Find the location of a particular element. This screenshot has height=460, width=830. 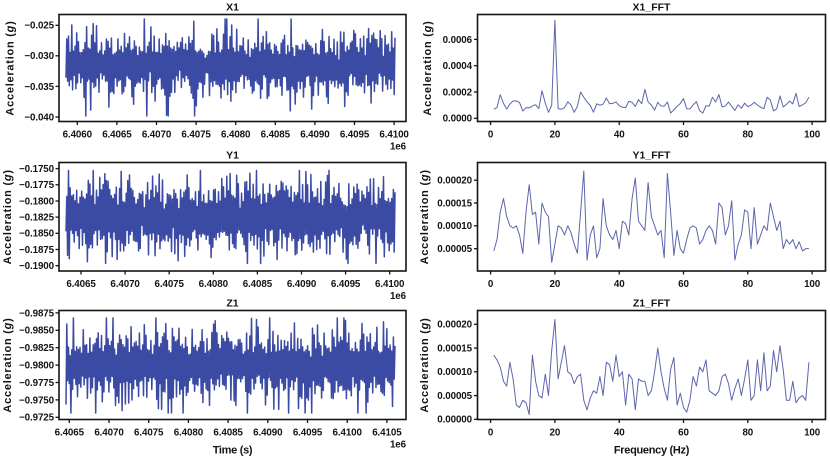

svg-text: −0.1825 is located at coordinates (37, 218).